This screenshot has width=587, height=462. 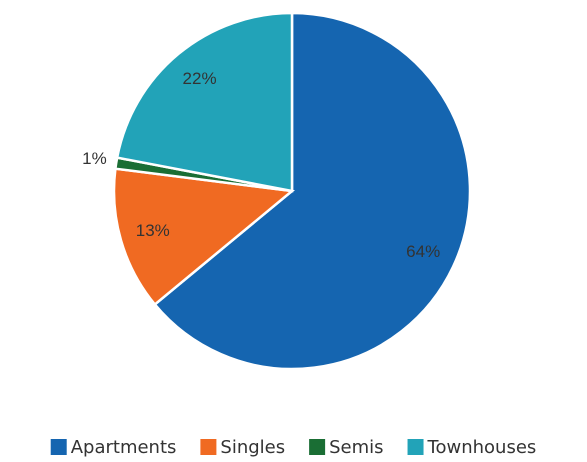 I want to click on legend-label: Townhouses, so click(x=482, y=447).